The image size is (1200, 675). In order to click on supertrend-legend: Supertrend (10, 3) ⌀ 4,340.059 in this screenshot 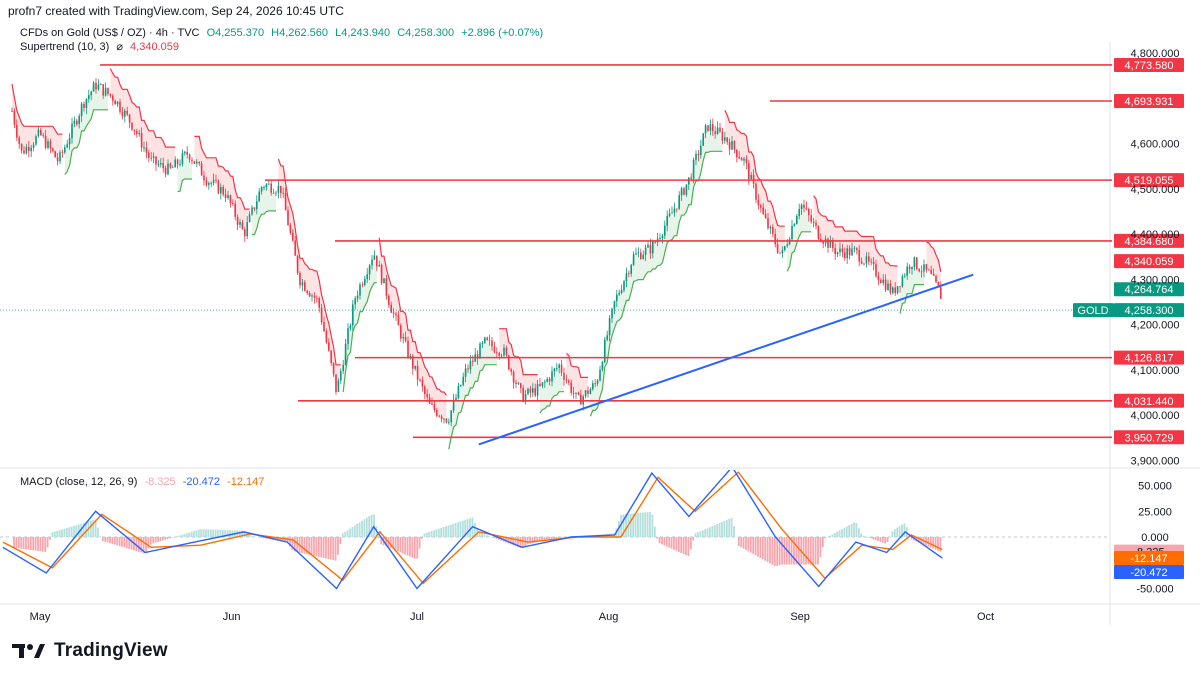, I will do `click(99, 46)`.